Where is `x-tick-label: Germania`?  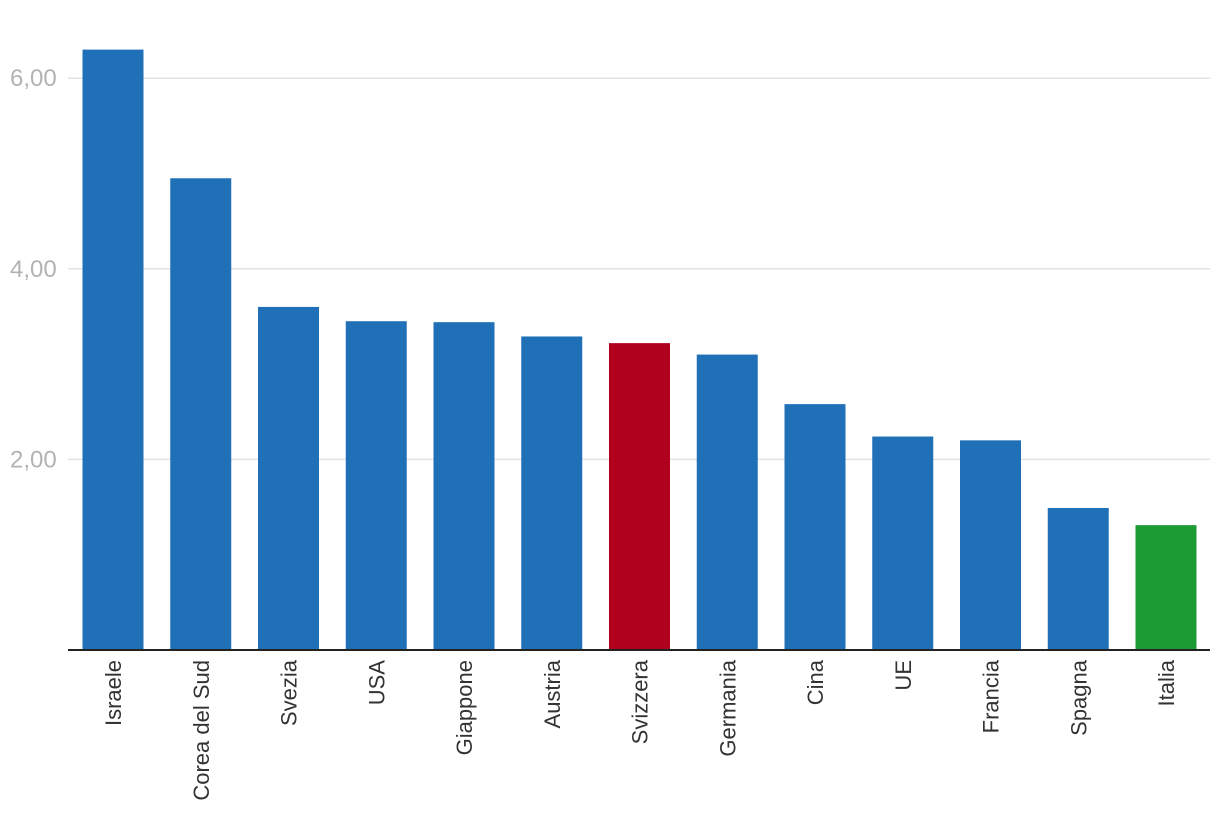 x-tick-label: Germania is located at coordinates (727, 707).